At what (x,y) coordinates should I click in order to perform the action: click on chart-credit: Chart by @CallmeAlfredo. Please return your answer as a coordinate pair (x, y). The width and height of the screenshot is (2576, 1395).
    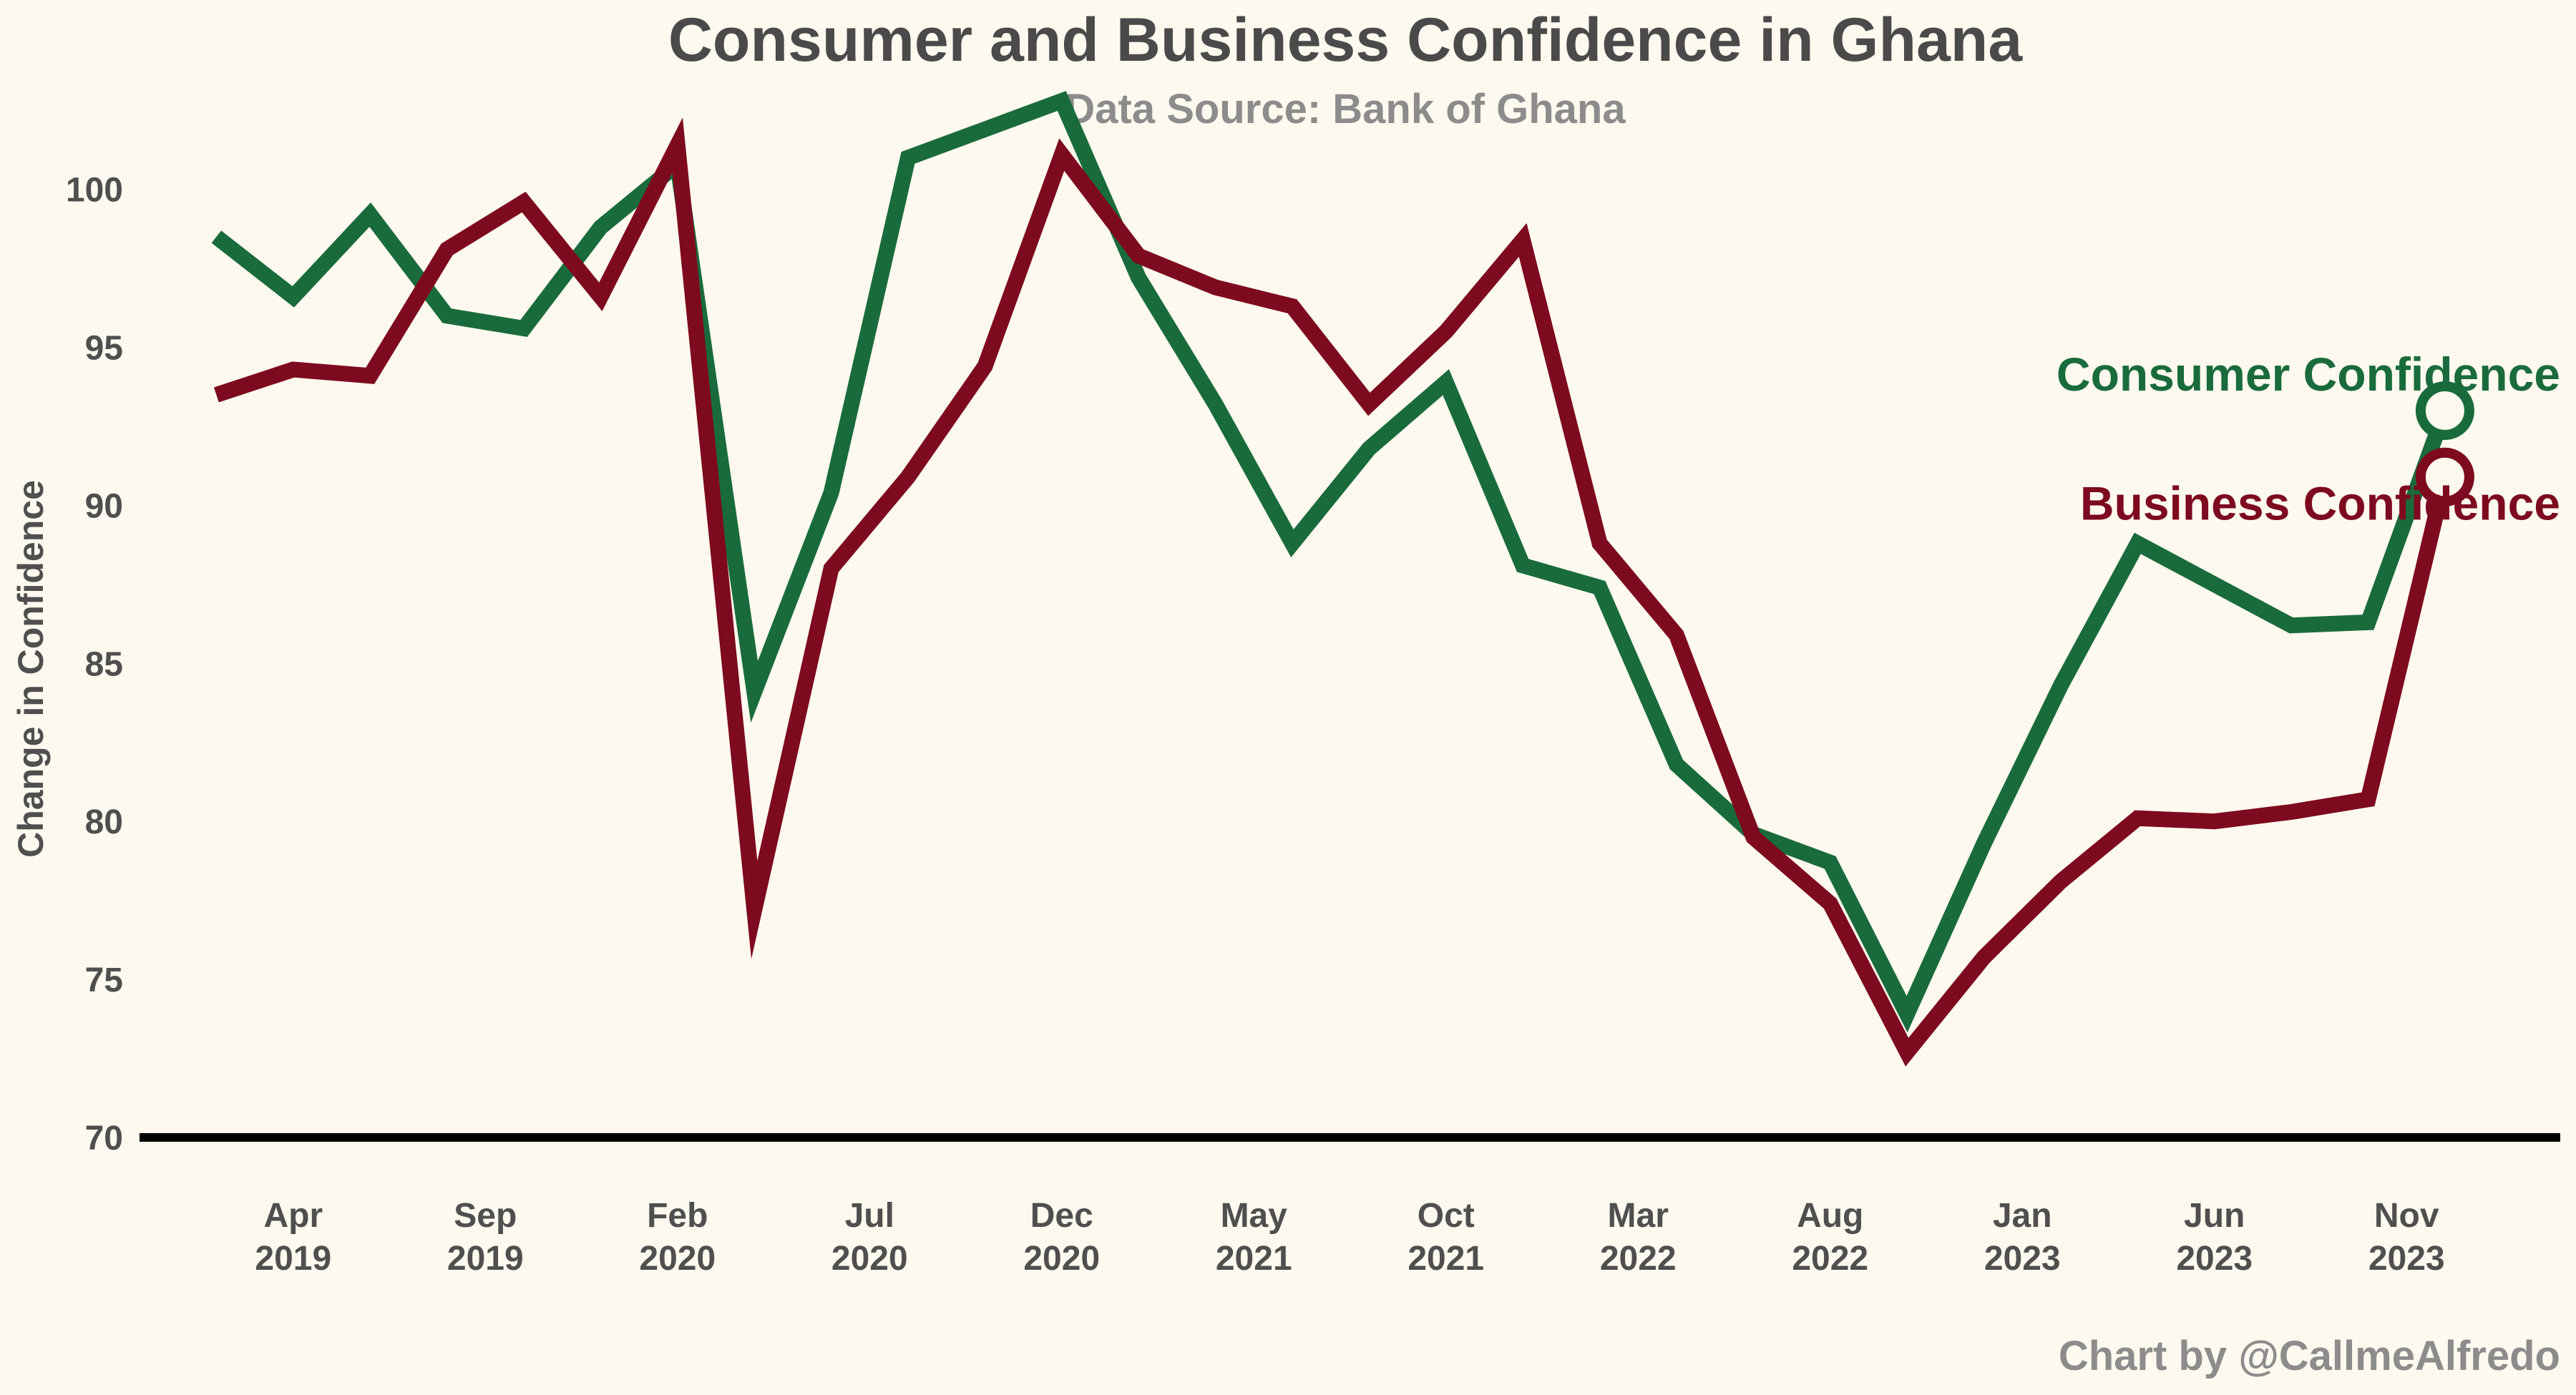
    Looking at the image, I should click on (2309, 1356).